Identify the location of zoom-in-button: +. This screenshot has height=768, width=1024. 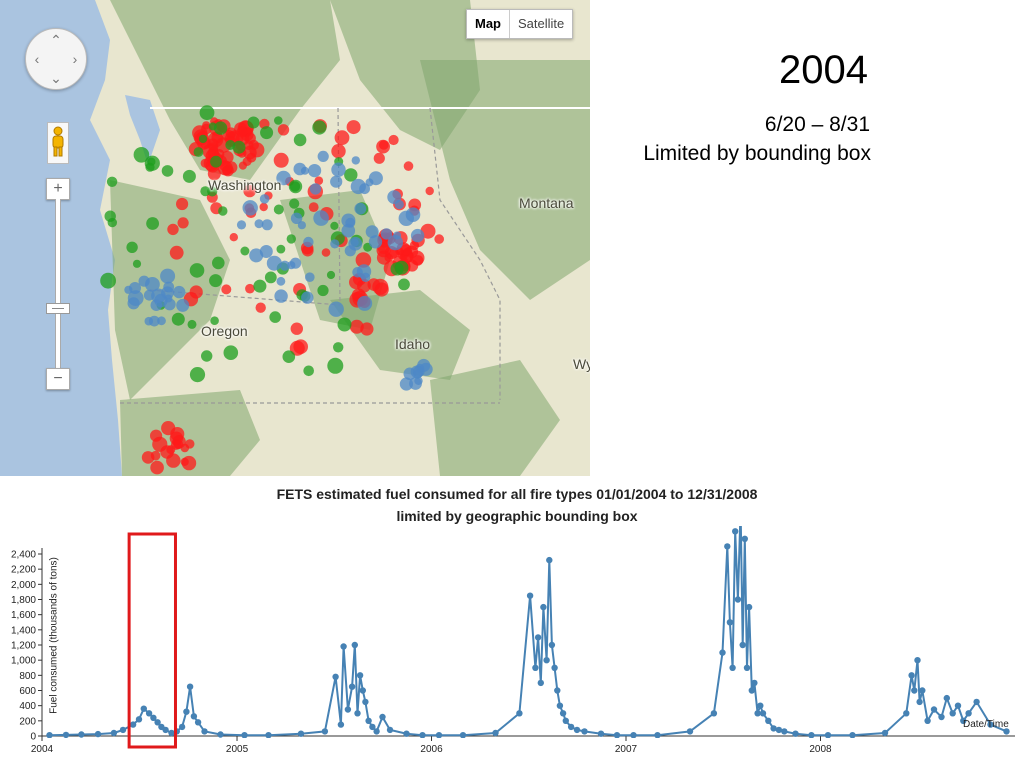
(58, 189).